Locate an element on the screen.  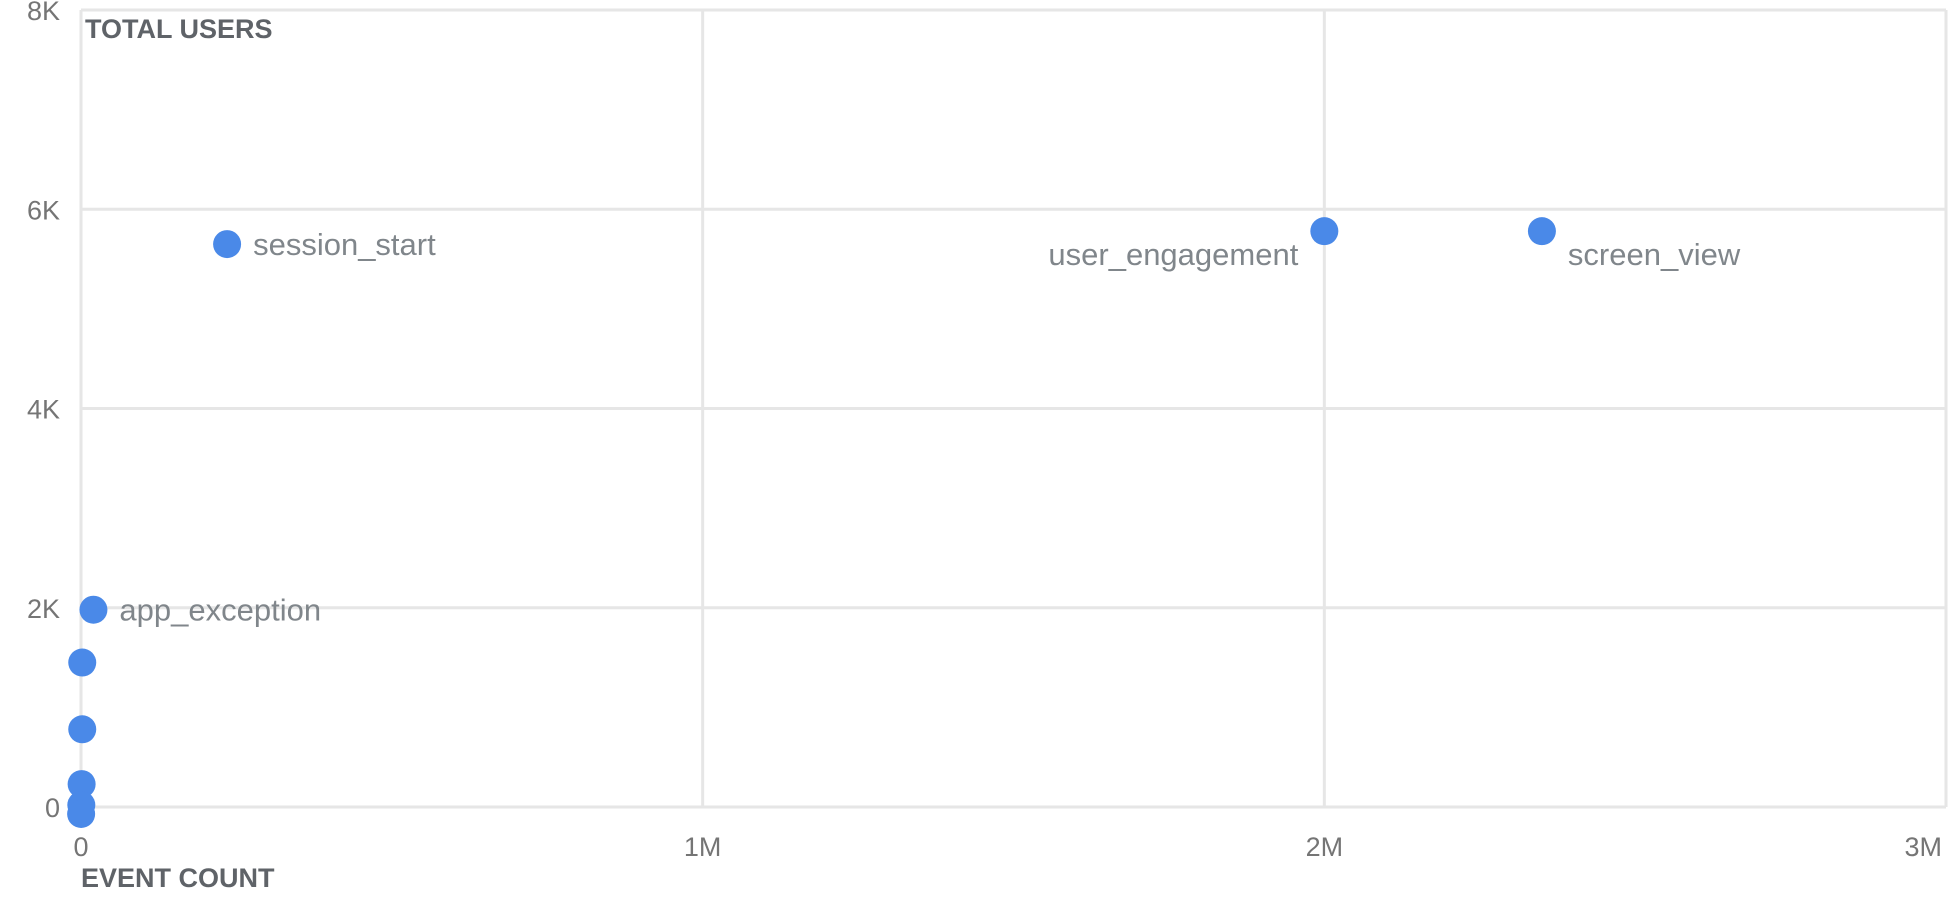
x-axis-title: EVENT COUNT is located at coordinates (178, 878).